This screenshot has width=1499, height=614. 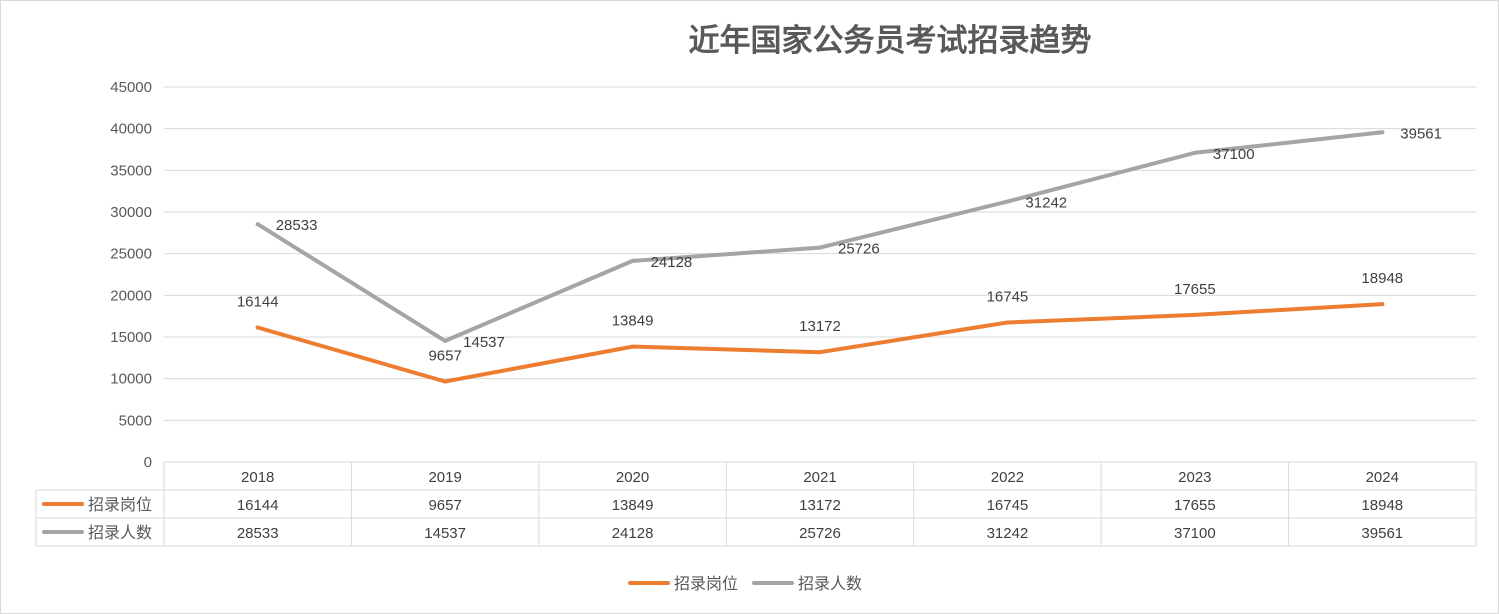 I want to click on y-tick-label: 30000, so click(x=131, y=212).